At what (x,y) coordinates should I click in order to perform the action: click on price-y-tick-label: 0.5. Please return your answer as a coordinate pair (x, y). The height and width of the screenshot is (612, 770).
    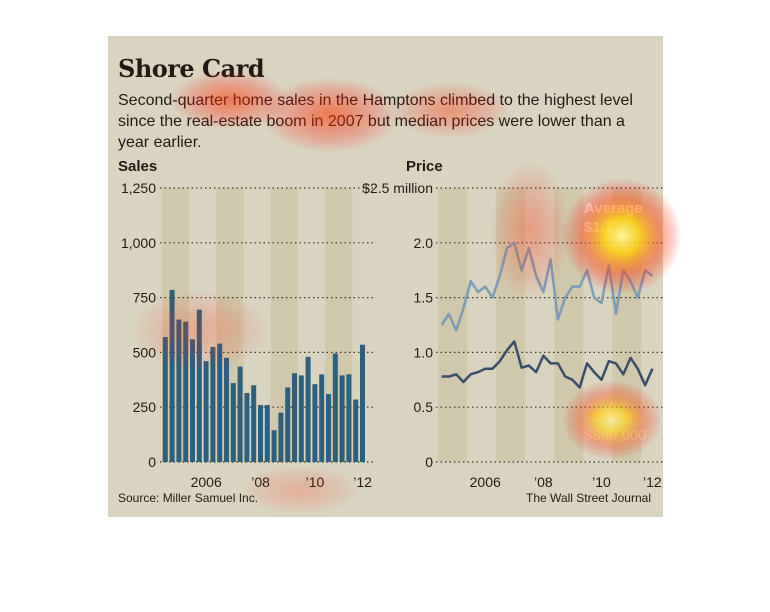
    Looking at the image, I should click on (424, 407).